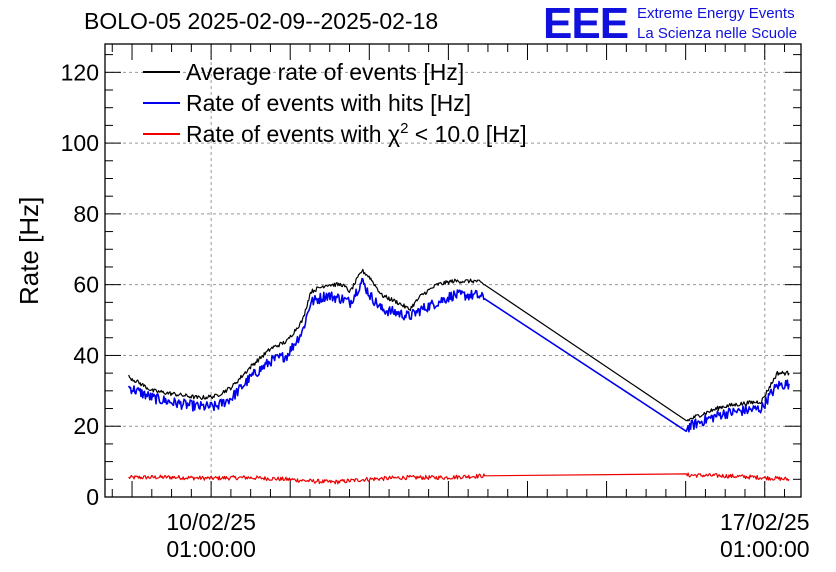 Image resolution: width=836 pixels, height=572 pixels. Describe the element at coordinates (586, 24) in the screenshot. I see `eee-logo: EEE` at that location.